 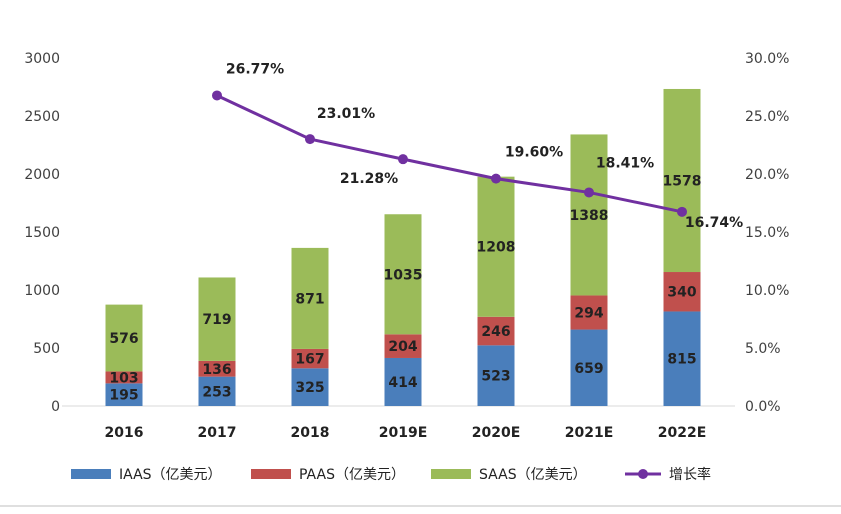 I want to click on left-axis-tick-label: 1000, so click(x=42, y=291).